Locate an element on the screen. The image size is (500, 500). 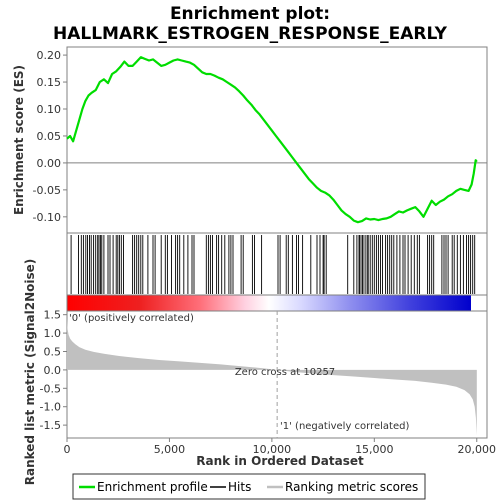
metric-x-ticks: 0 5,000 10,000 15,000 20,000 is located at coordinates (280, 447).